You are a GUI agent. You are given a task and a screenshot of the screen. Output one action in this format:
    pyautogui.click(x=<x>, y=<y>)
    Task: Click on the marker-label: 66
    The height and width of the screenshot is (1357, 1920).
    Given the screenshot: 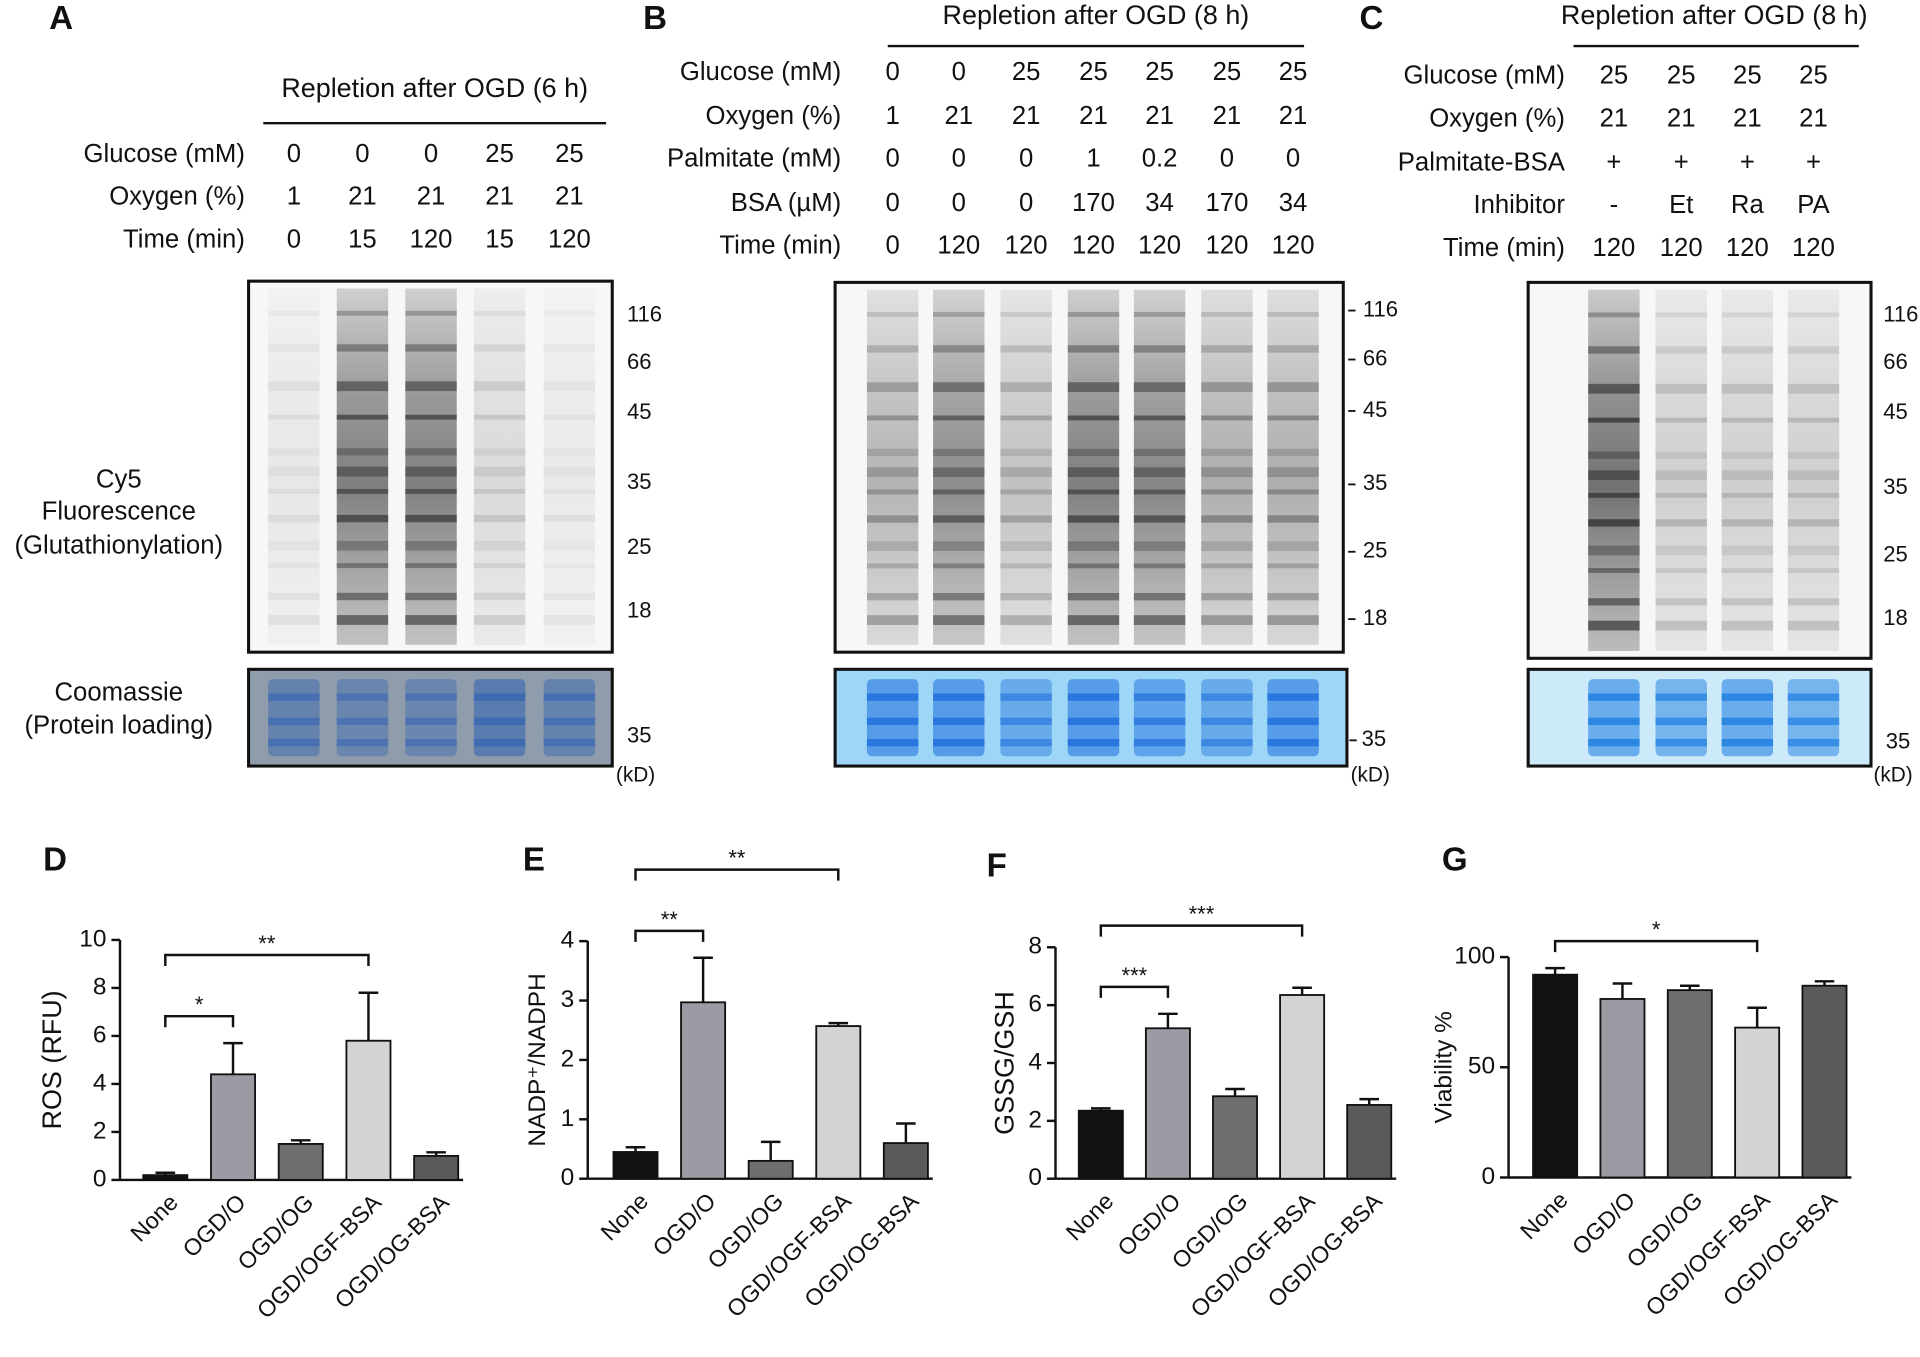 What is the action you would take?
    pyautogui.click(x=1895, y=361)
    